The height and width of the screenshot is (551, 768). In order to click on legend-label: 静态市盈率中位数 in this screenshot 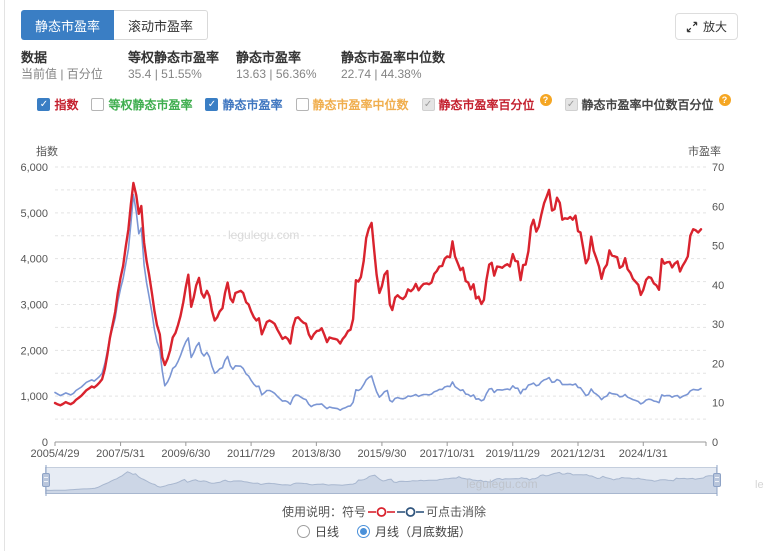, I will do `click(360, 105)`.